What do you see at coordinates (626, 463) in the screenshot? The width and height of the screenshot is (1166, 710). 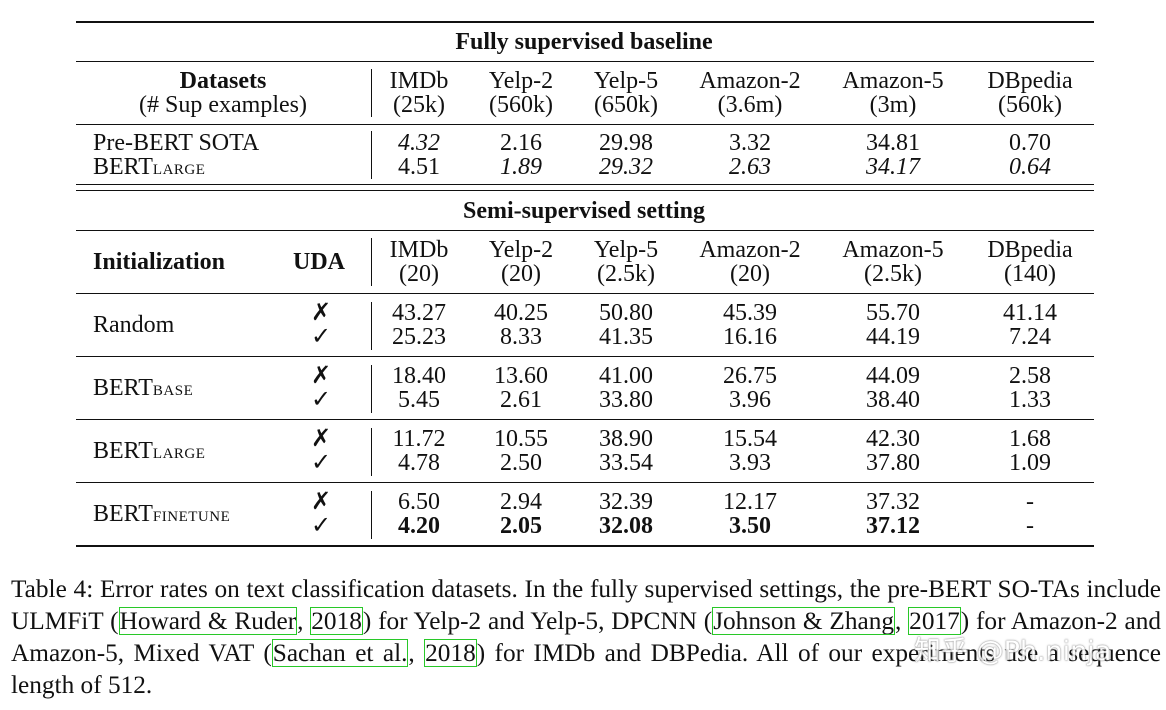 I see `cell-uda: 33.54` at bounding box center [626, 463].